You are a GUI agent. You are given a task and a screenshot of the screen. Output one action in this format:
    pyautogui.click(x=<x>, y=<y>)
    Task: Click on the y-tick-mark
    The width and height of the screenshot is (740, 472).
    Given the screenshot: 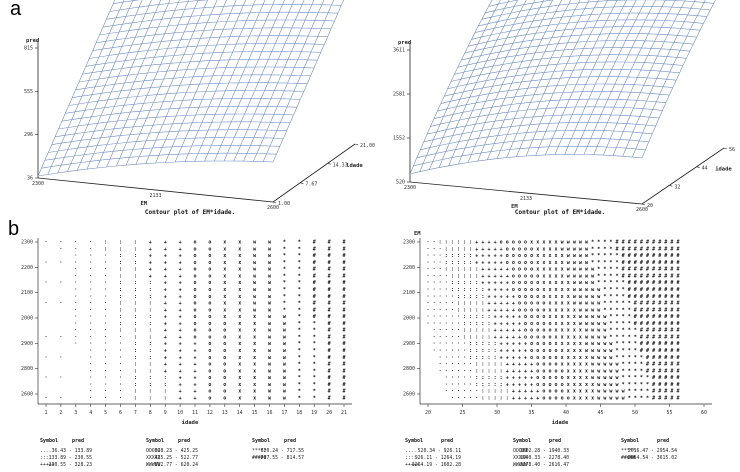 What is the action you would take?
    pyautogui.click(x=356, y=144)
    